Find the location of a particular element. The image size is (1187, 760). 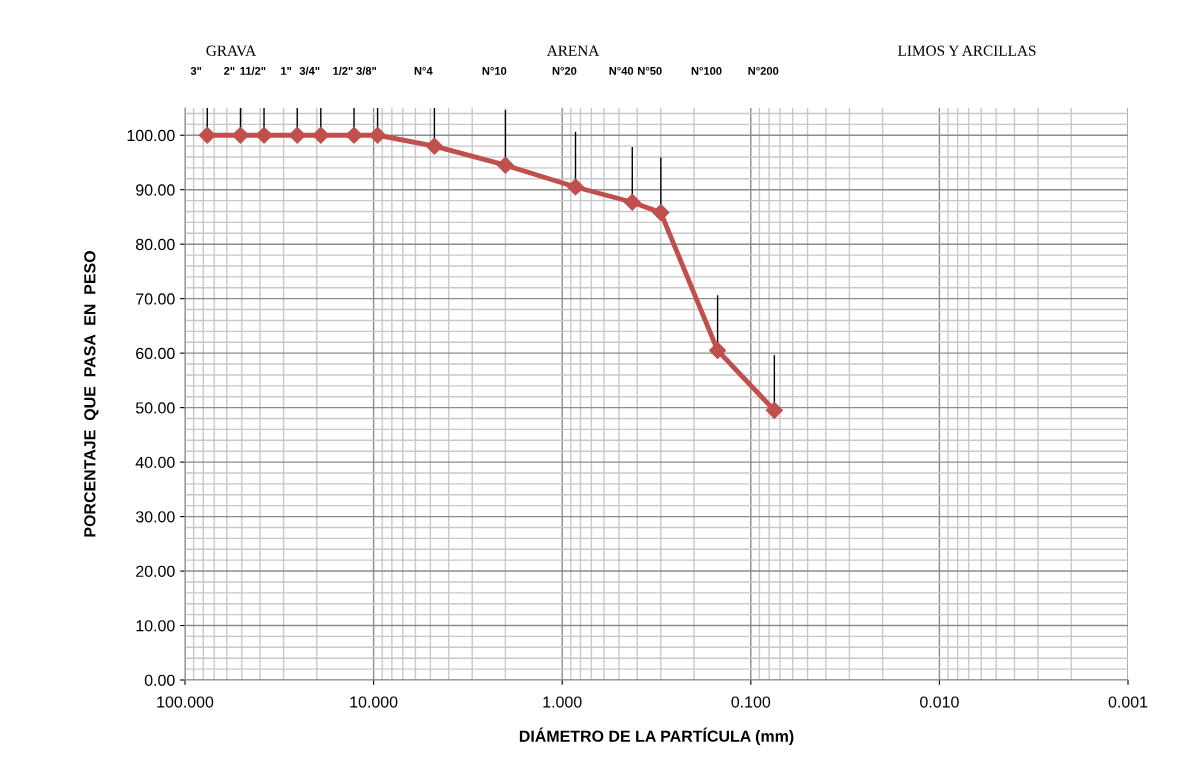

text: 3/8" is located at coordinates (366, 70).